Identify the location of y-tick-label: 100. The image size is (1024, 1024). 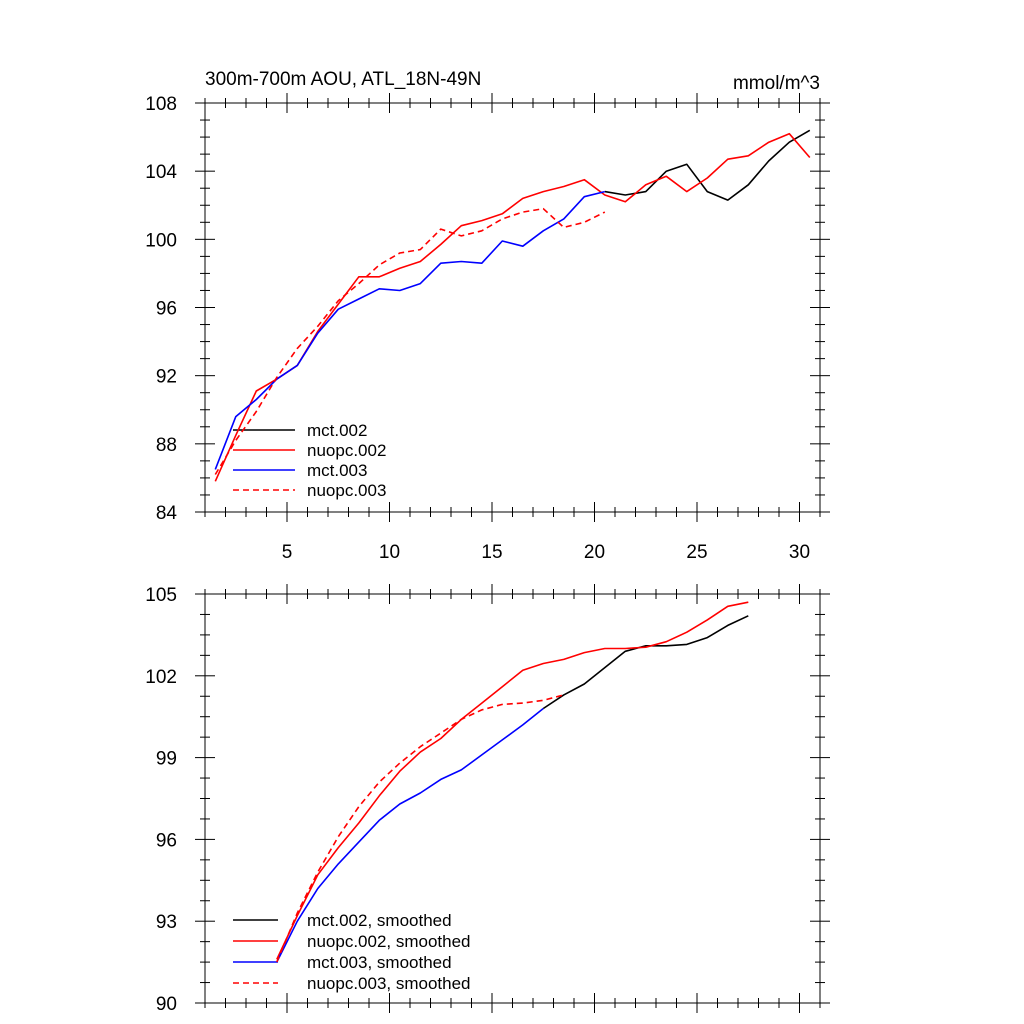
(161, 240).